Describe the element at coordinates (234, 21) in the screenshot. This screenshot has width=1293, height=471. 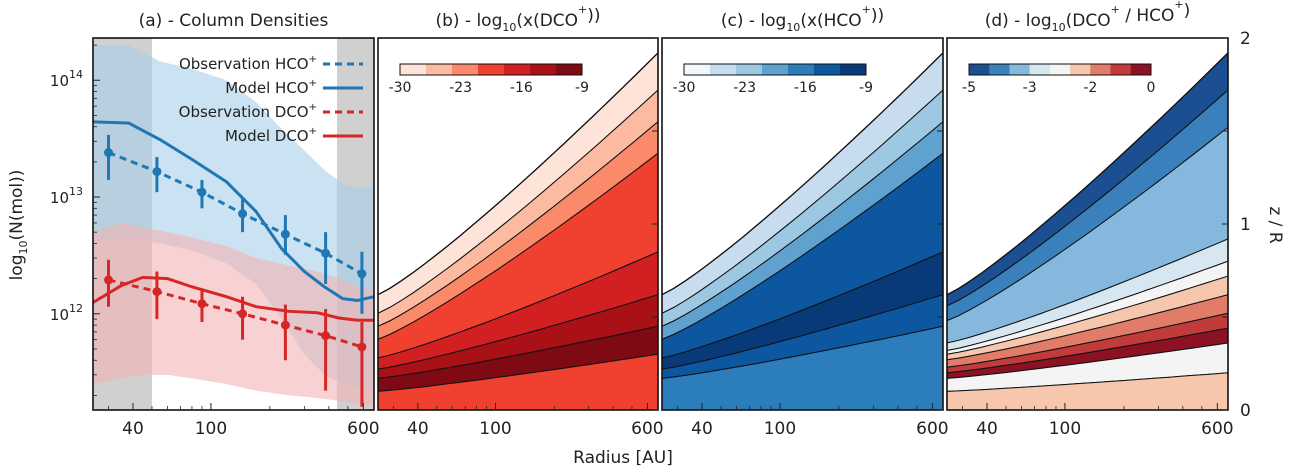
I see `panel-title: (a) - Column Densities` at that location.